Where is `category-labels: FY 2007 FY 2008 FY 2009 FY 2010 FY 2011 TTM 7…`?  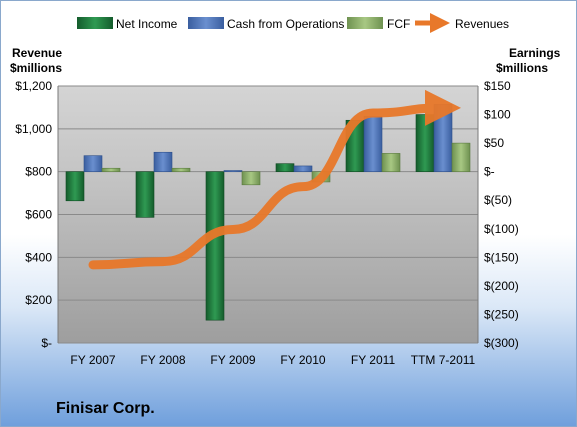
category-labels: FY 2007 FY 2008 FY 2009 FY 2010 FY 2011 TTM 7… is located at coordinates (272, 360).